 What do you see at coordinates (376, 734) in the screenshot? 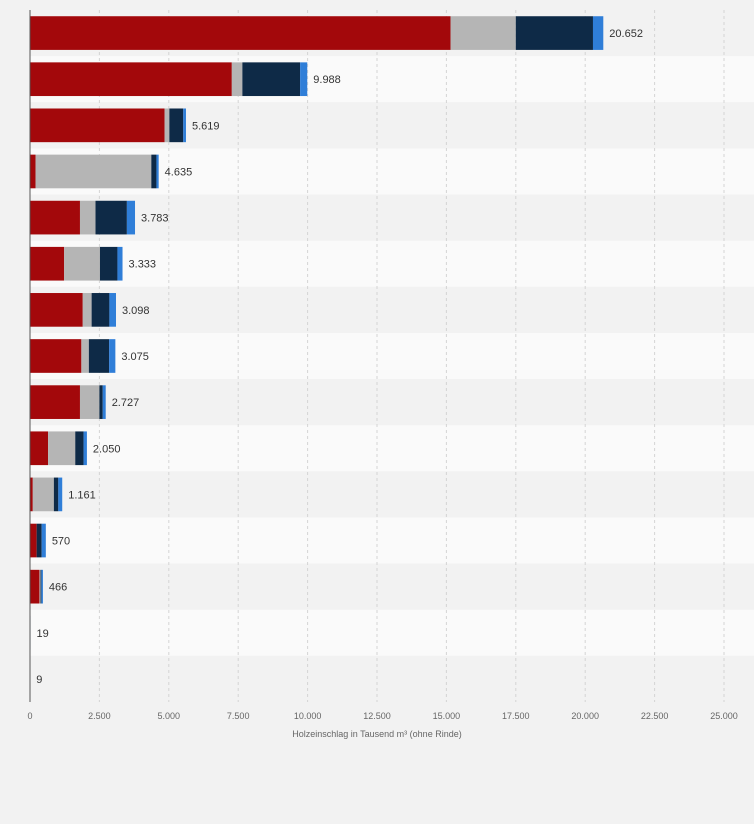
I see `x-axis-title: Holzeinschlag in Tausend m³ (ohne Rinde)` at bounding box center [376, 734].